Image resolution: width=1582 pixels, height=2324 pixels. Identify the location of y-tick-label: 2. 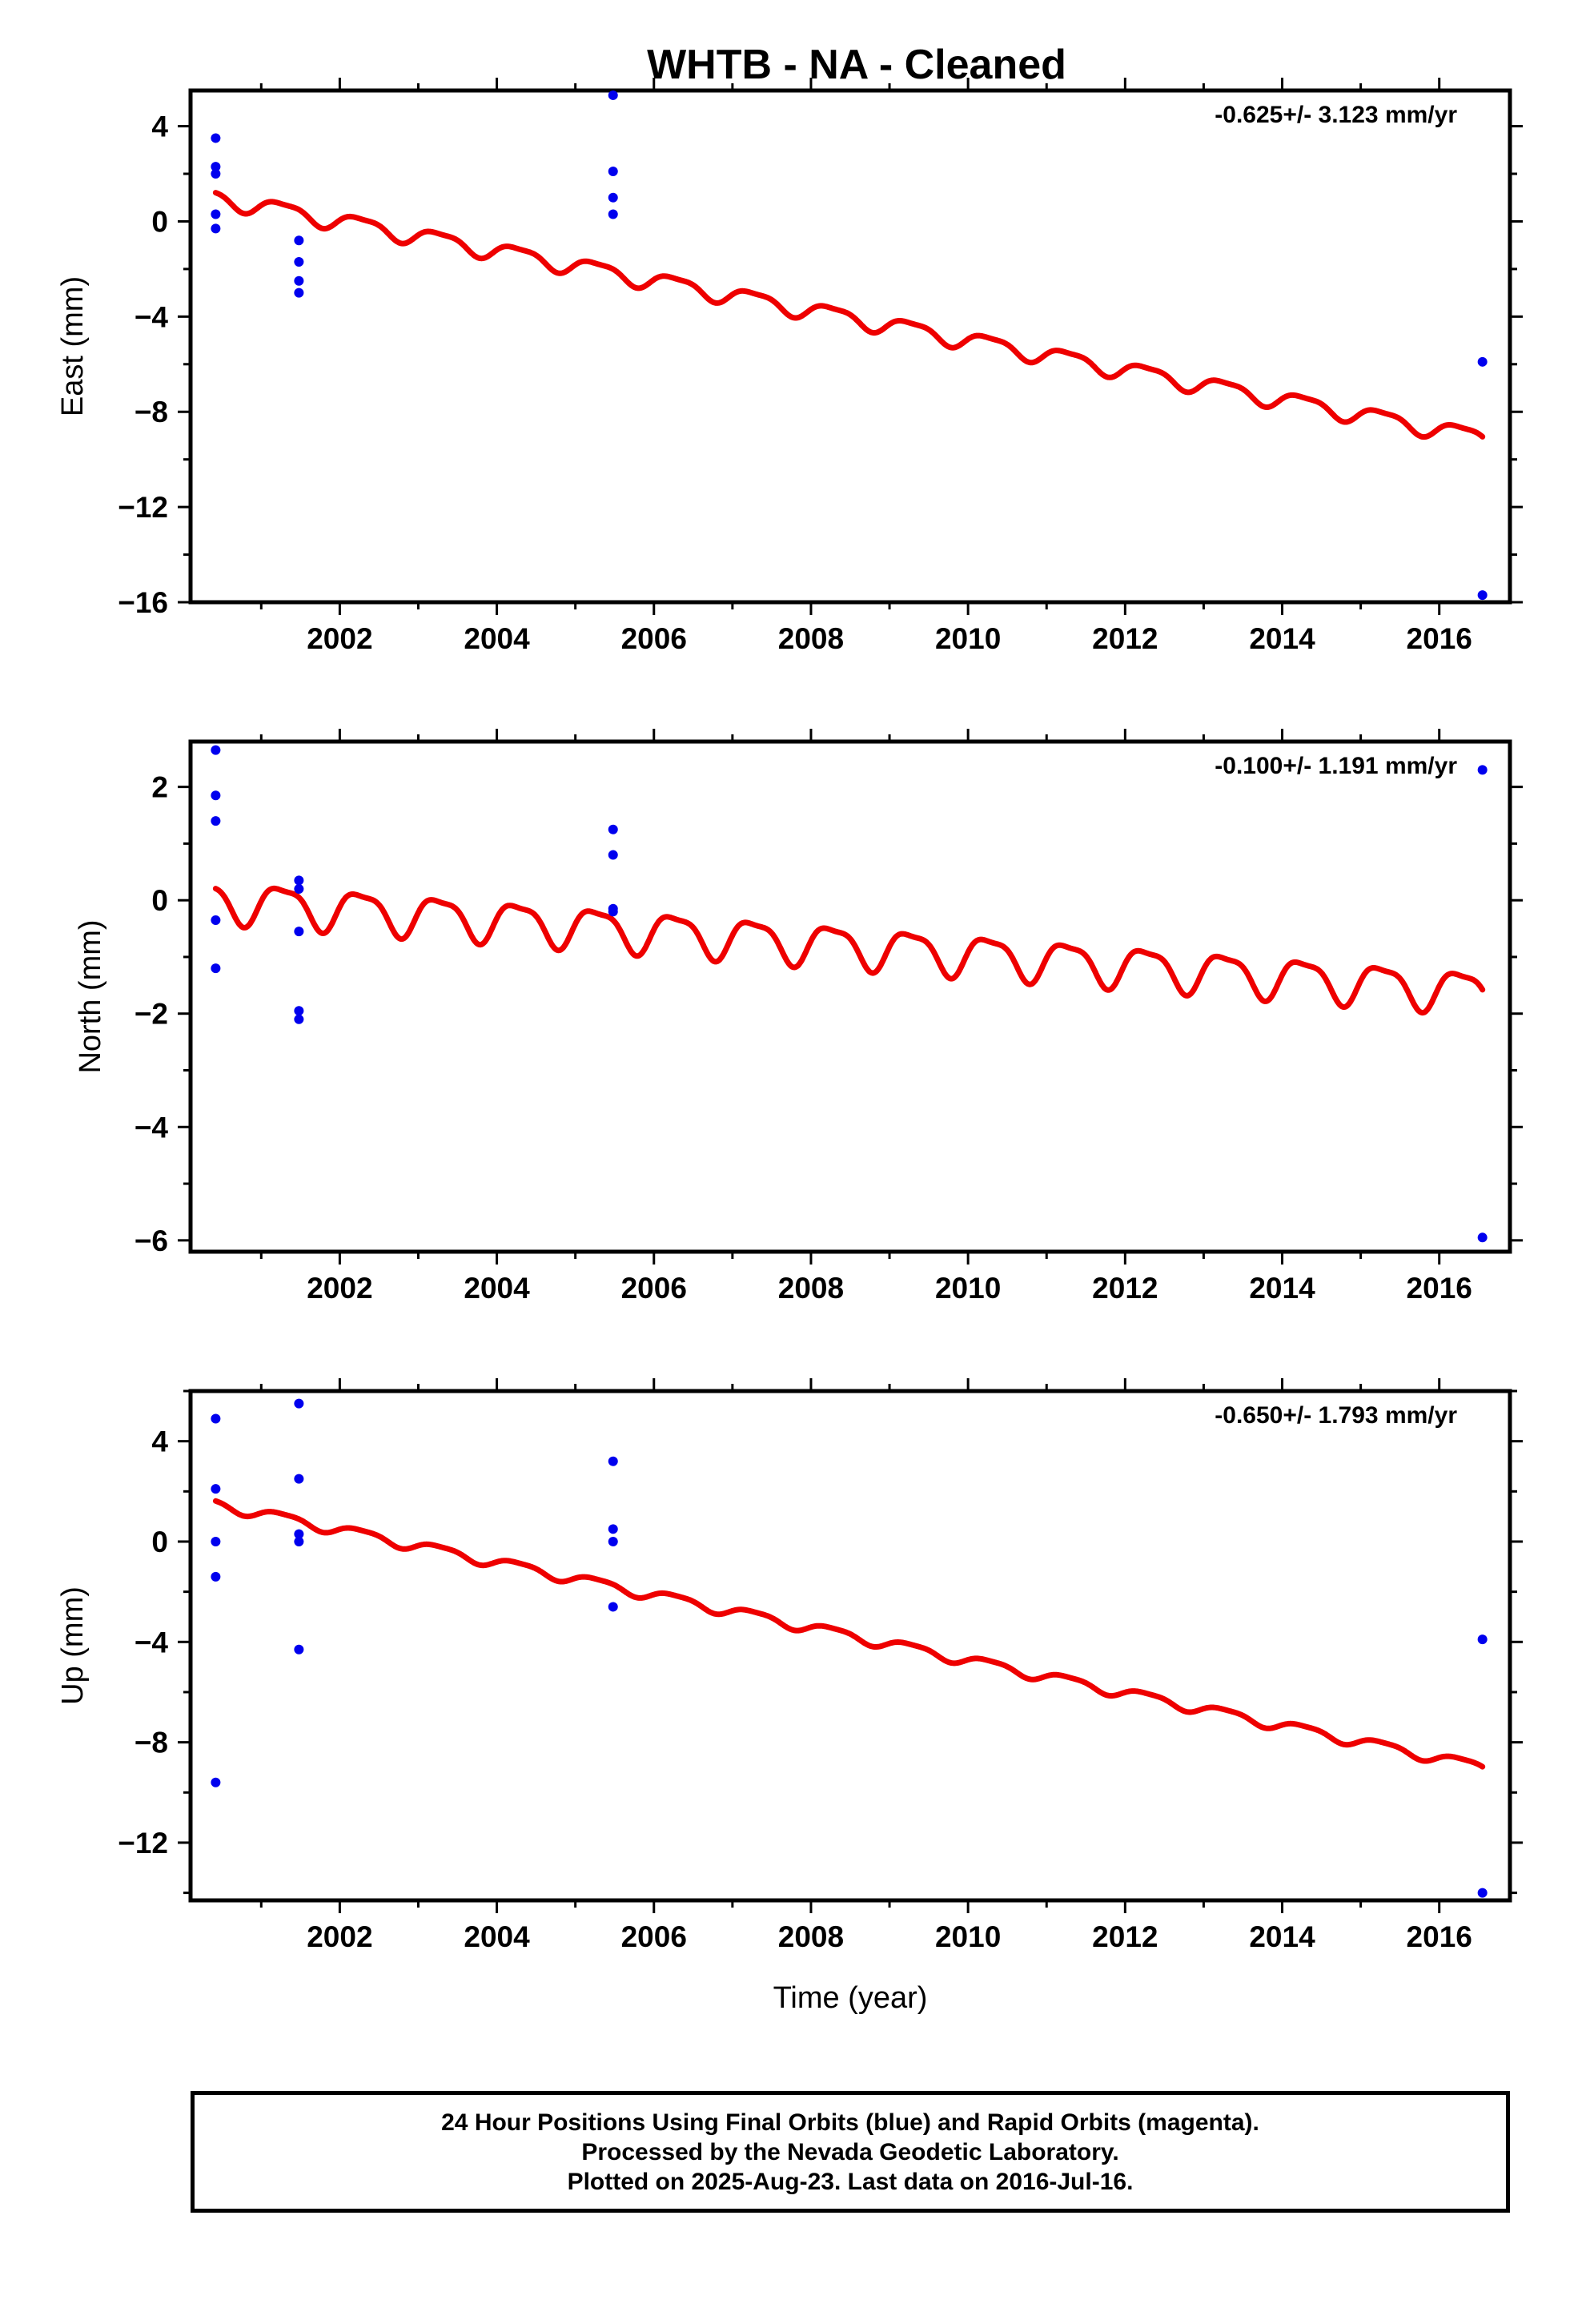
(159, 787).